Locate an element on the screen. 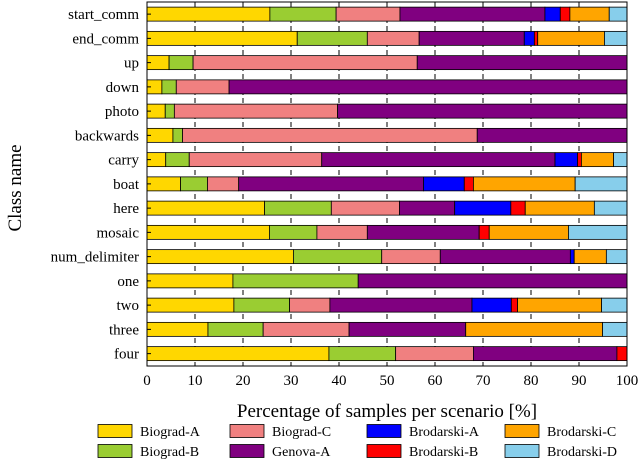 Image resolution: width=640 pixels, height=470 pixels. category-label: backwards is located at coordinates (107, 136).